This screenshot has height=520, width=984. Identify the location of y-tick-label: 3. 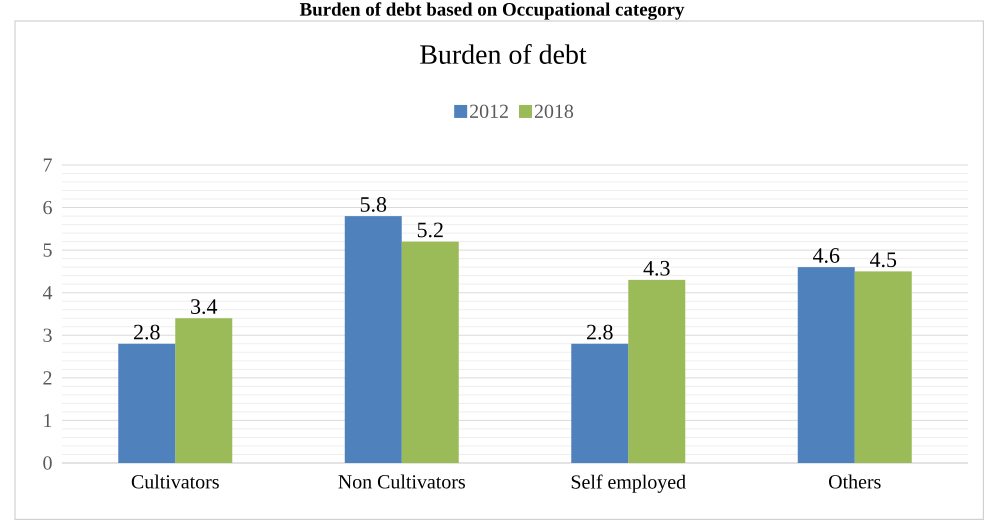
(47, 335).